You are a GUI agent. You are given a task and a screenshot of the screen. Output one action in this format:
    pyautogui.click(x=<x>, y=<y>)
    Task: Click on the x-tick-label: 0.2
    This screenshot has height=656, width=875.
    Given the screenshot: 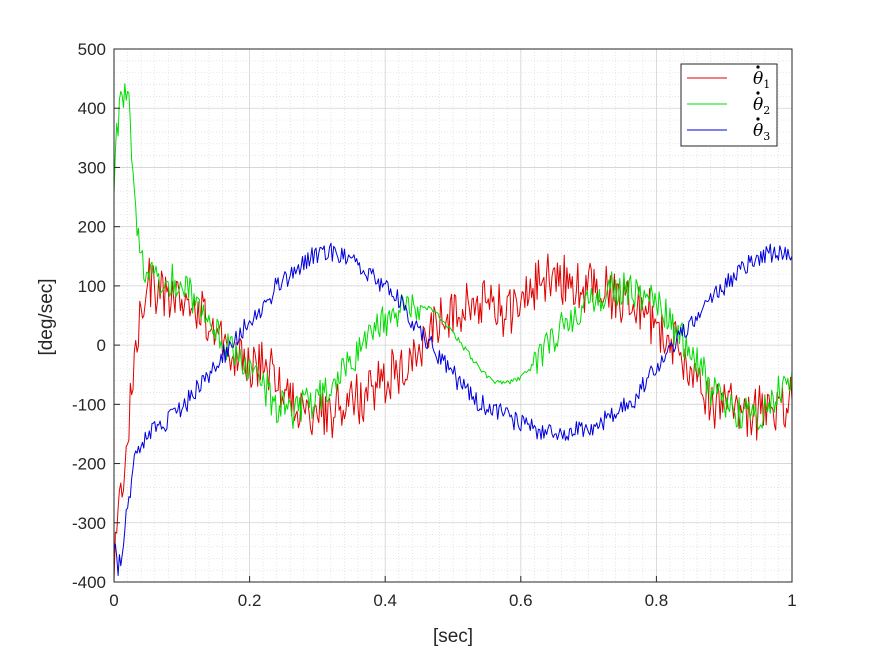 What is the action you would take?
    pyautogui.click(x=250, y=600)
    